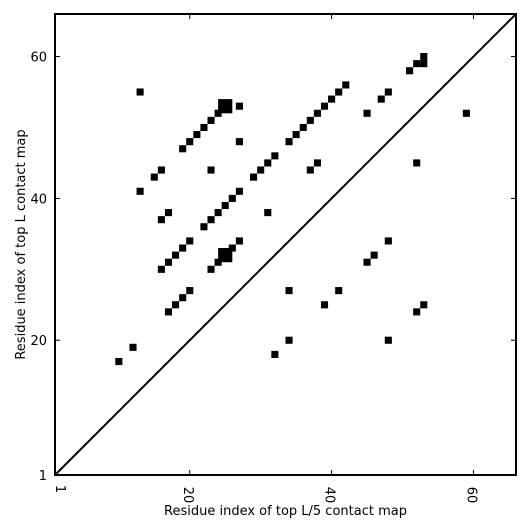  Describe the element at coordinates (38, 58) in the screenshot. I see `y-tick-label: 60` at that location.